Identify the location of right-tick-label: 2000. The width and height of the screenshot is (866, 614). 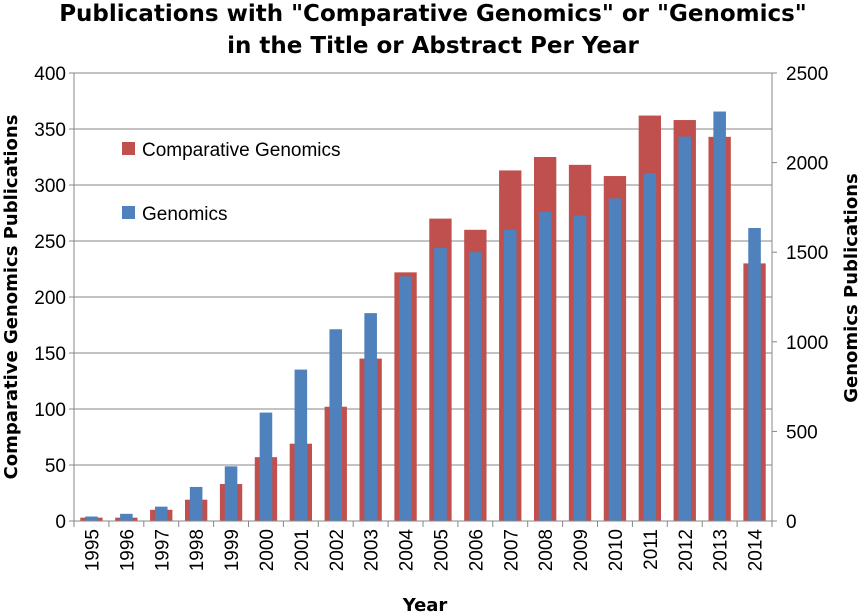
(807, 164).